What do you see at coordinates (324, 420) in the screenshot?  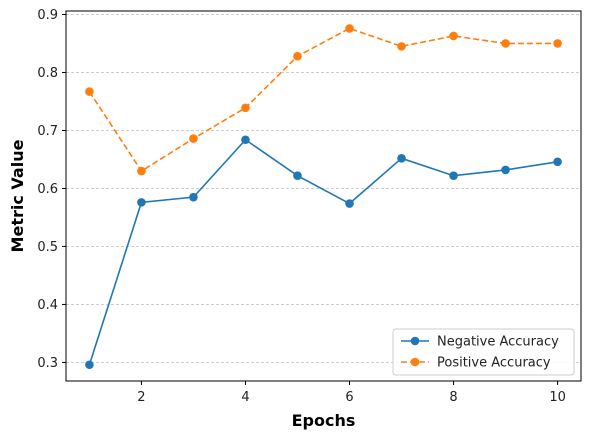 I see `x-axis-title: Epochs` at bounding box center [324, 420].